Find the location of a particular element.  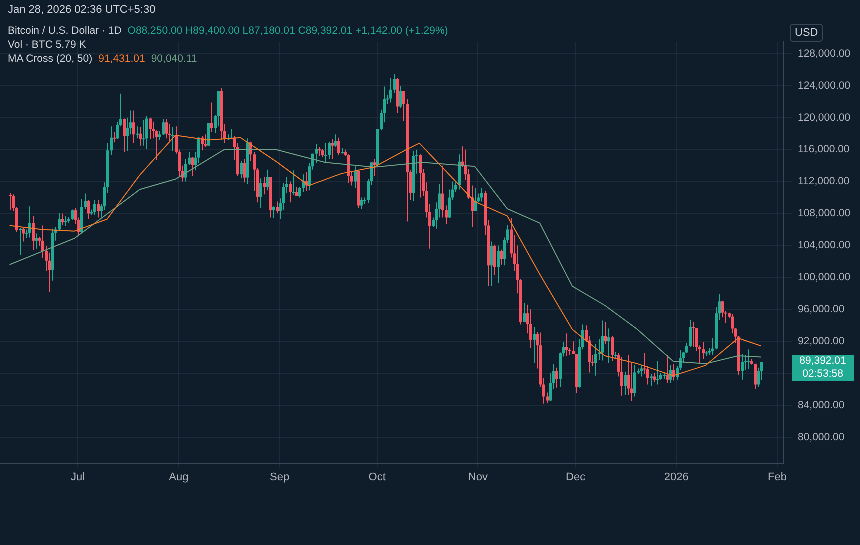

x-tick-label: Aug is located at coordinates (179, 477).